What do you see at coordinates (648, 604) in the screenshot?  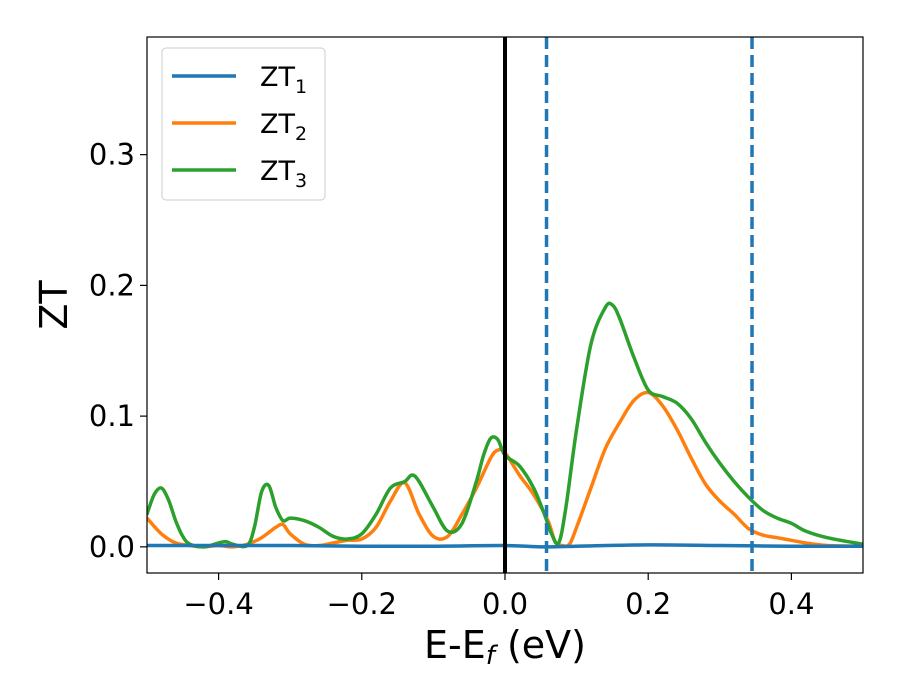 I see `x-tick-label: 0.2` at bounding box center [648, 604].